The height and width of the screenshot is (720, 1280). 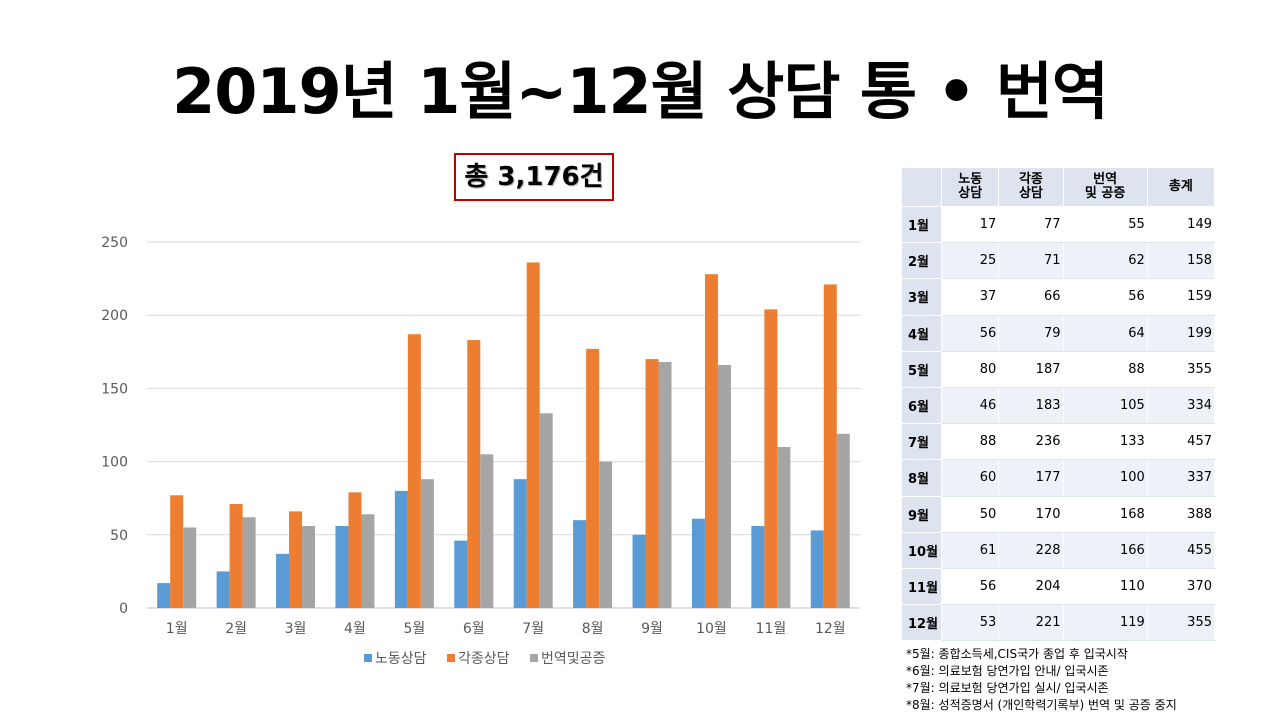 What do you see at coordinates (1041, 705) in the screenshot?
I see `footnote: *8월: 성적증명서 (개인학력기록부) 번역 및 공증 중지` at bounding box center [1041, 705].